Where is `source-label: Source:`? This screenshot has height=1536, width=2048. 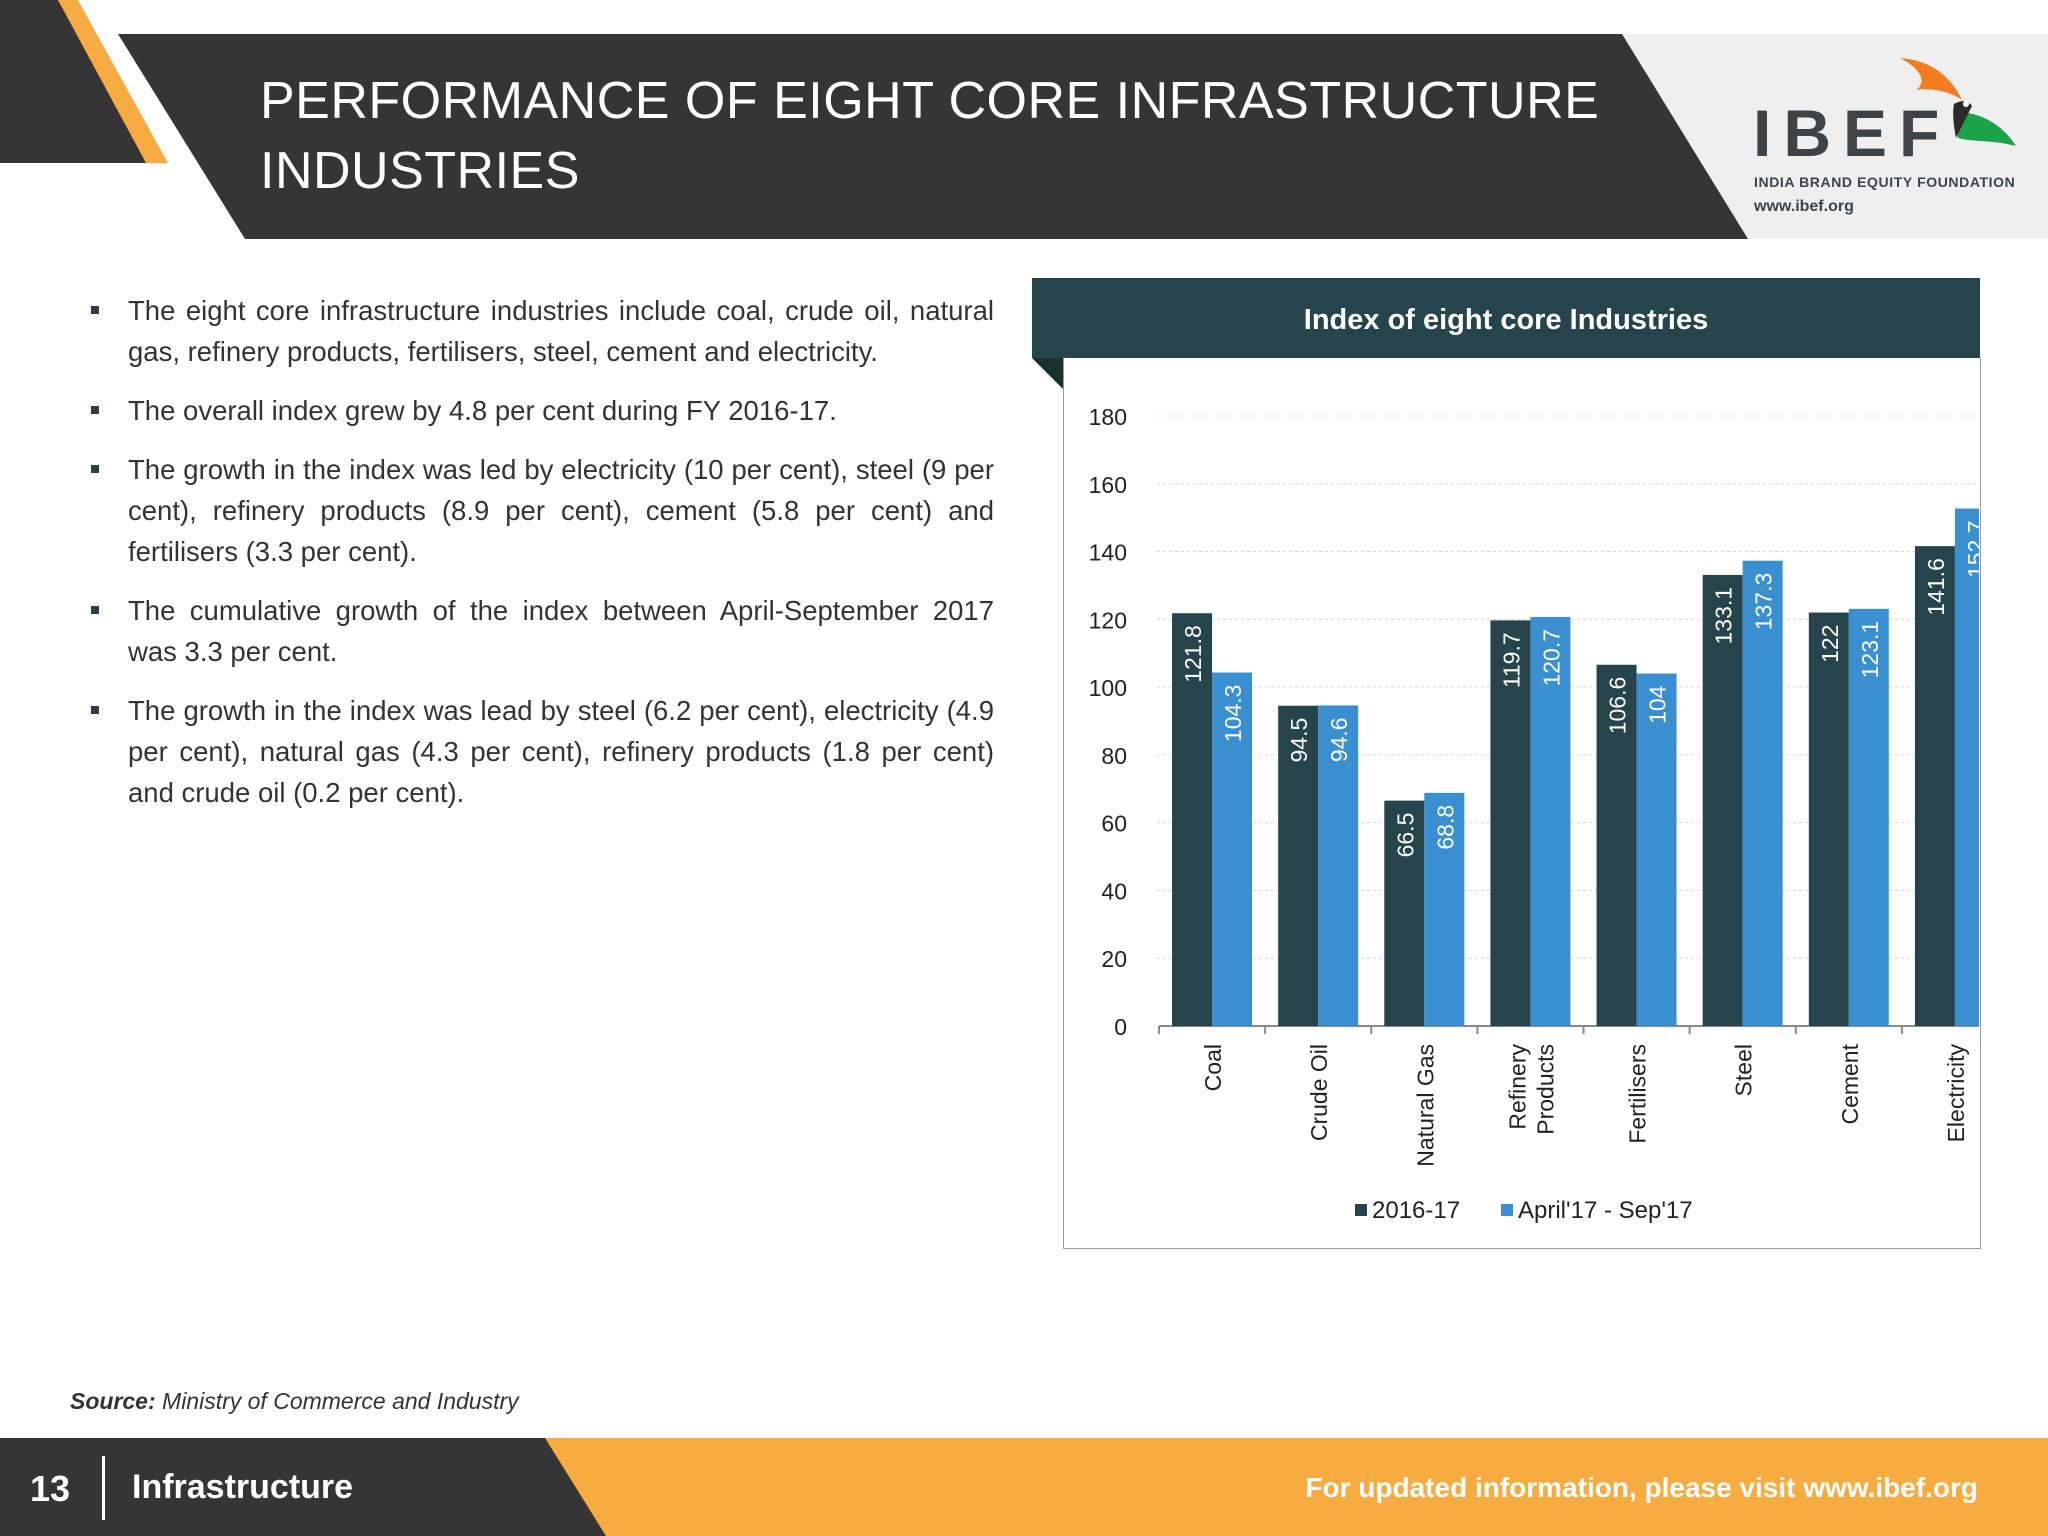 source-label: Source: is located at coordinates (113, 1401).